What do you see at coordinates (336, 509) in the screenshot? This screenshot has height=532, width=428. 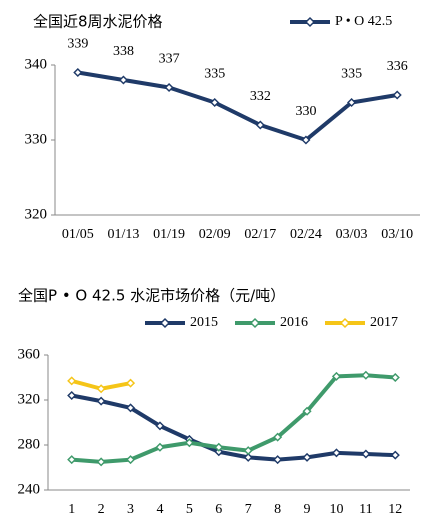 I see `x-tick-label: 10` at bounding box center [336, 509].